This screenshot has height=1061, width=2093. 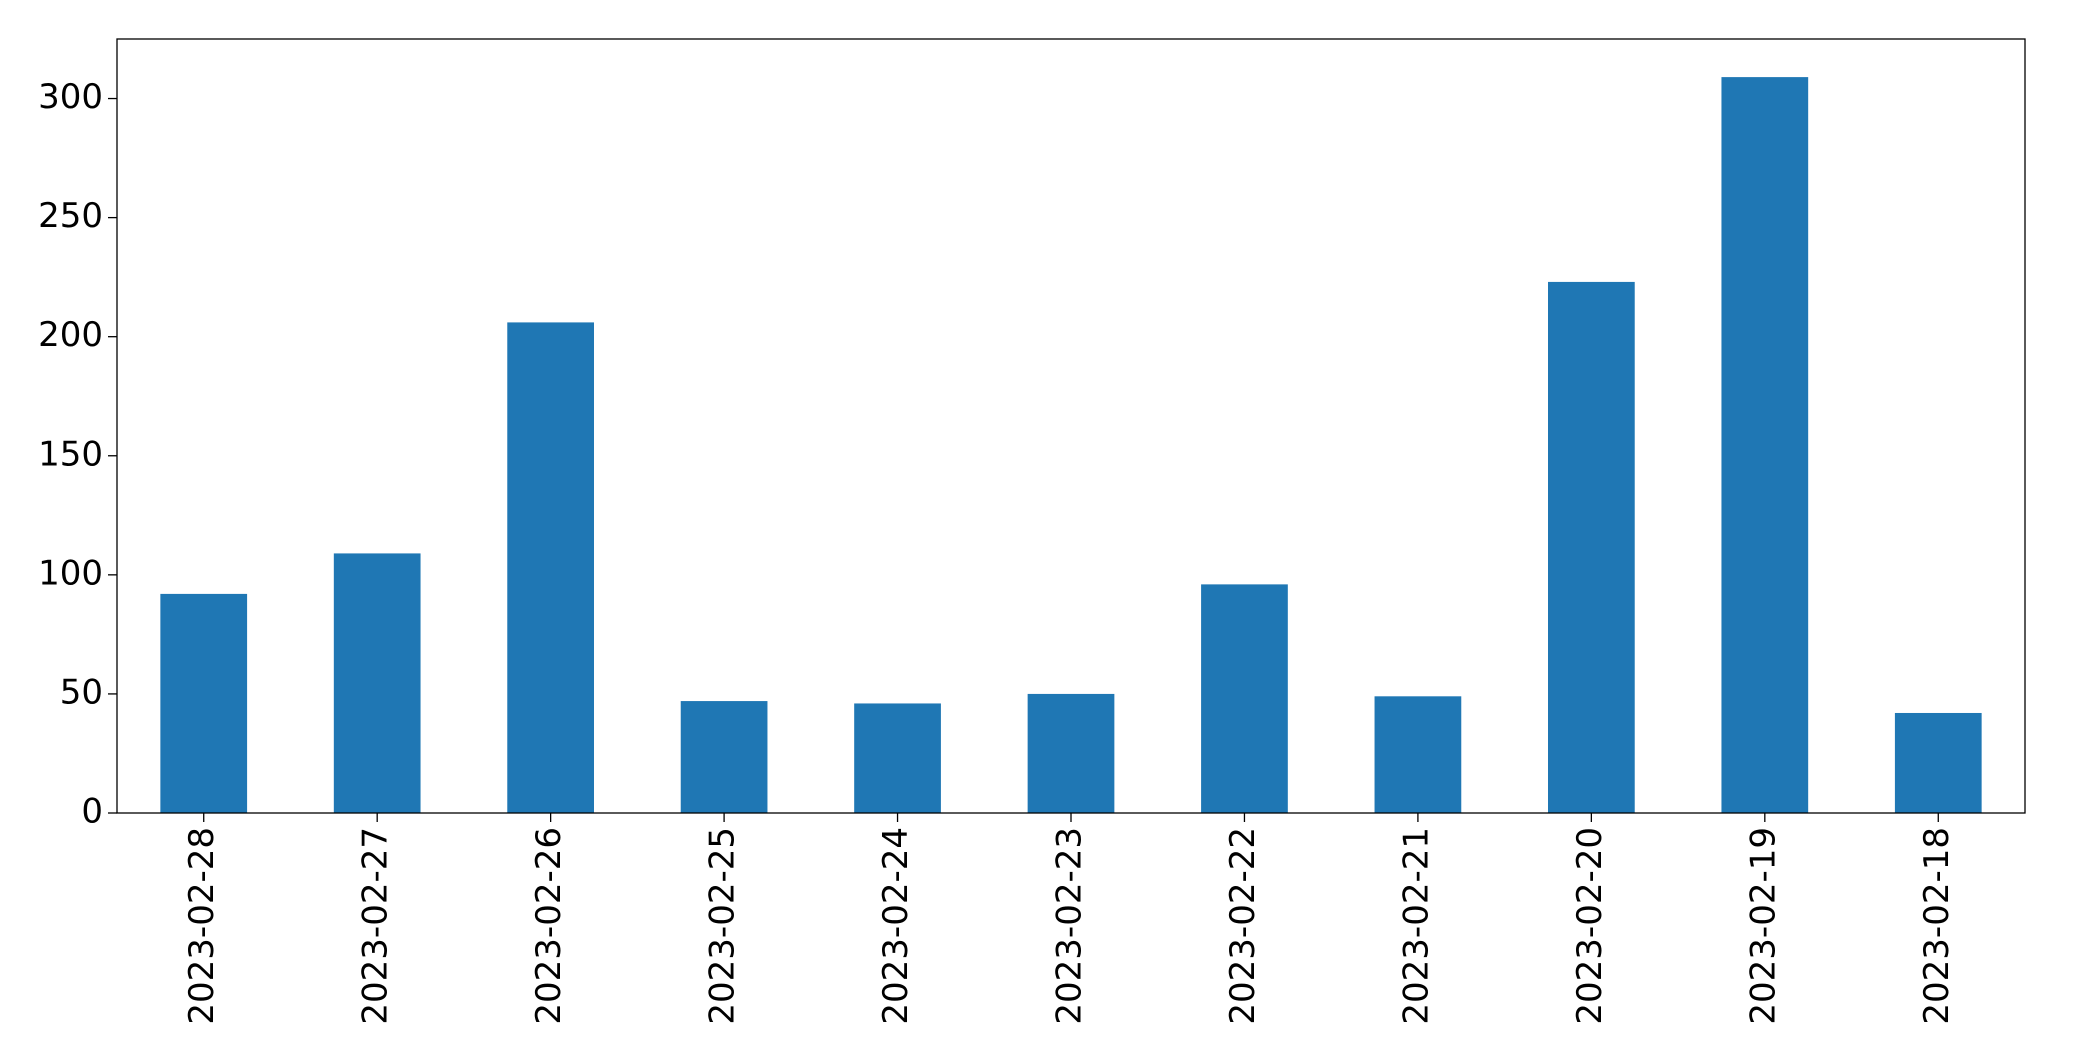 I want to click on x-tick-label: 2023-02-26, so click(x=549, y=926).